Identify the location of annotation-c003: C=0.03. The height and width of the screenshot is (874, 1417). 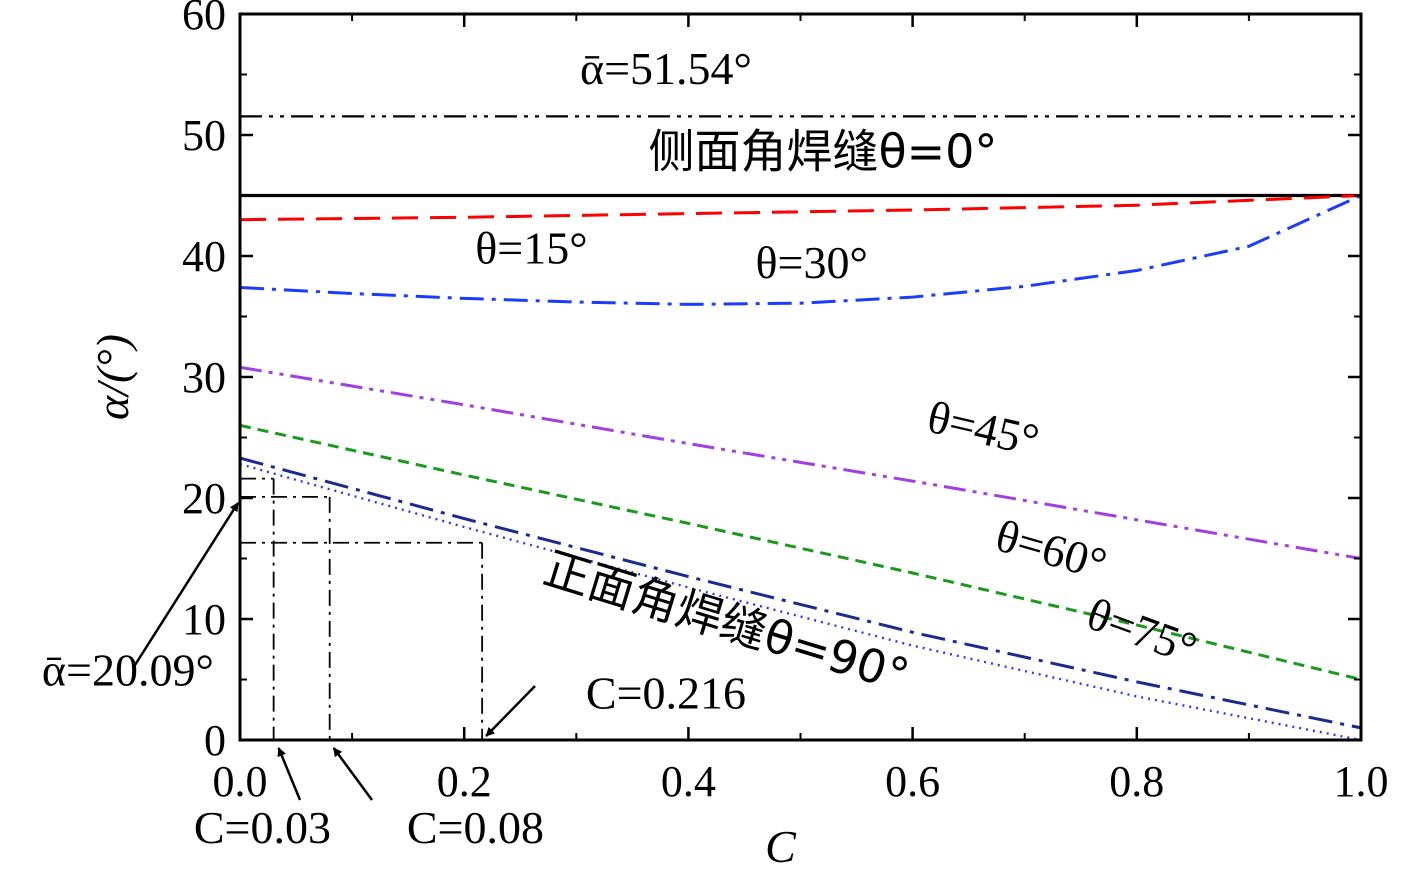
(262, 827).